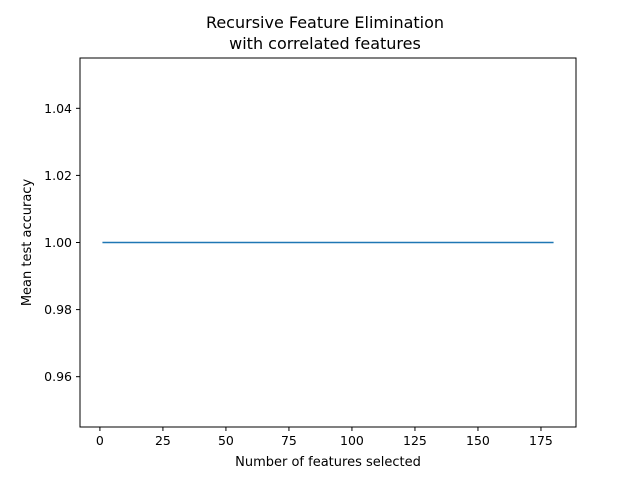  Describe the element at coordinates (415, 440) in the screenshot. I see `x-tick-label: 125` at that location.